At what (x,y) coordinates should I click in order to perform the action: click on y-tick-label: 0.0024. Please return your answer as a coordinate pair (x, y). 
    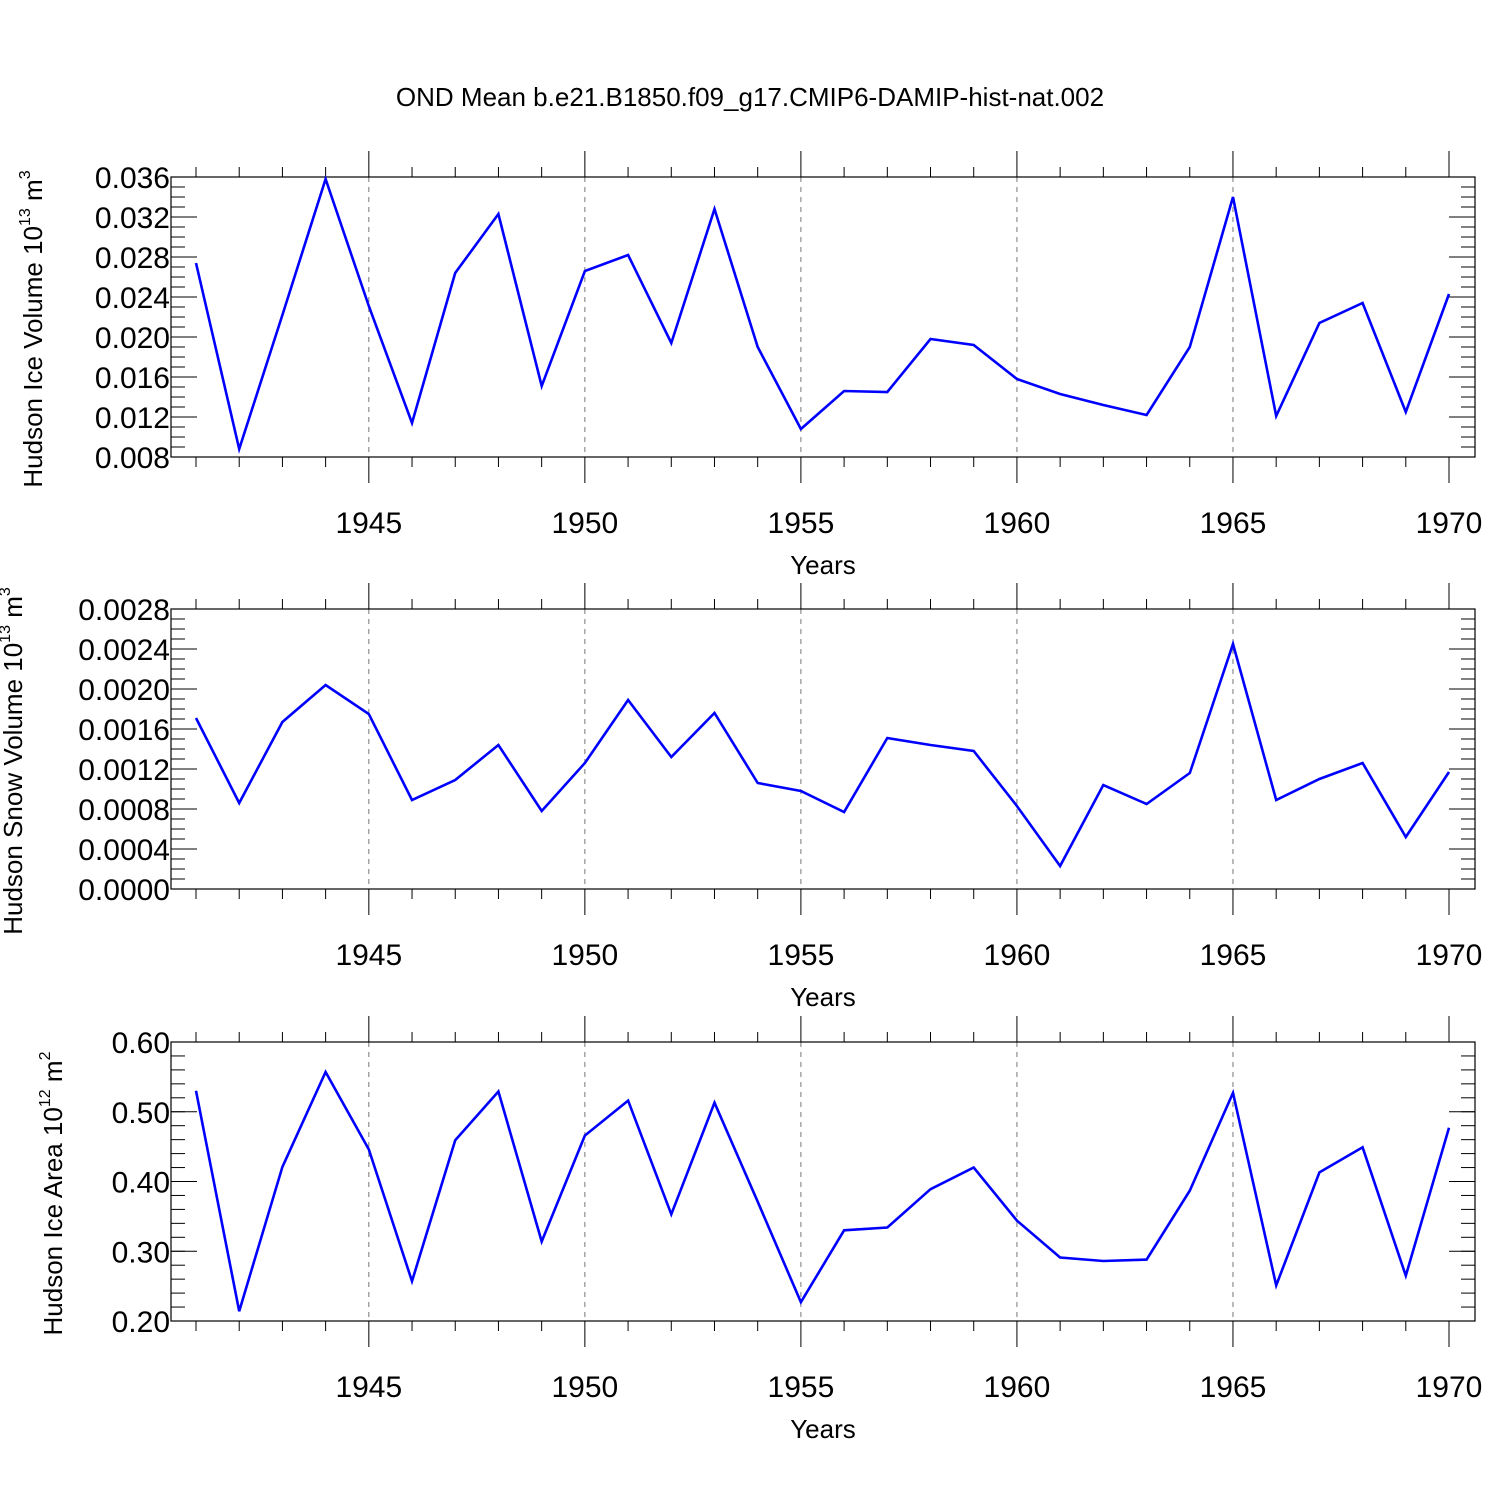
    Looking at the image, I should click on (124, 650).